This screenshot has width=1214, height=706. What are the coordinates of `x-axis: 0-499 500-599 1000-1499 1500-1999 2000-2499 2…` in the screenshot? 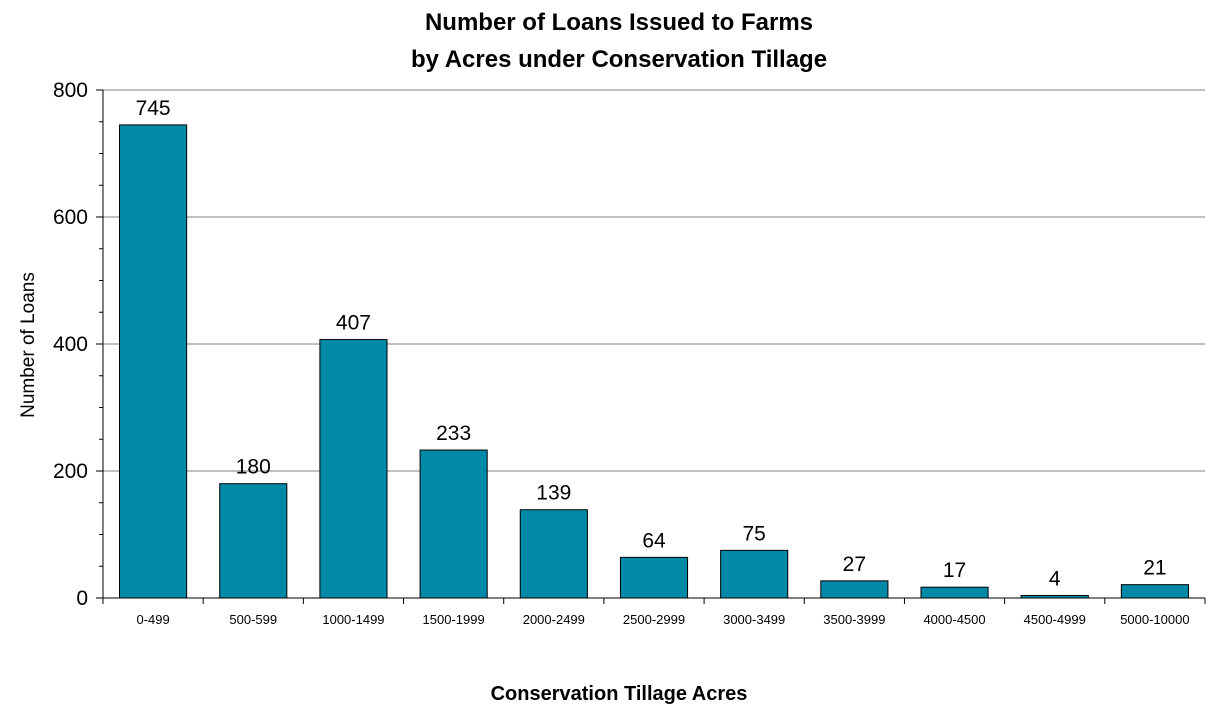 It's located at (654, 612).